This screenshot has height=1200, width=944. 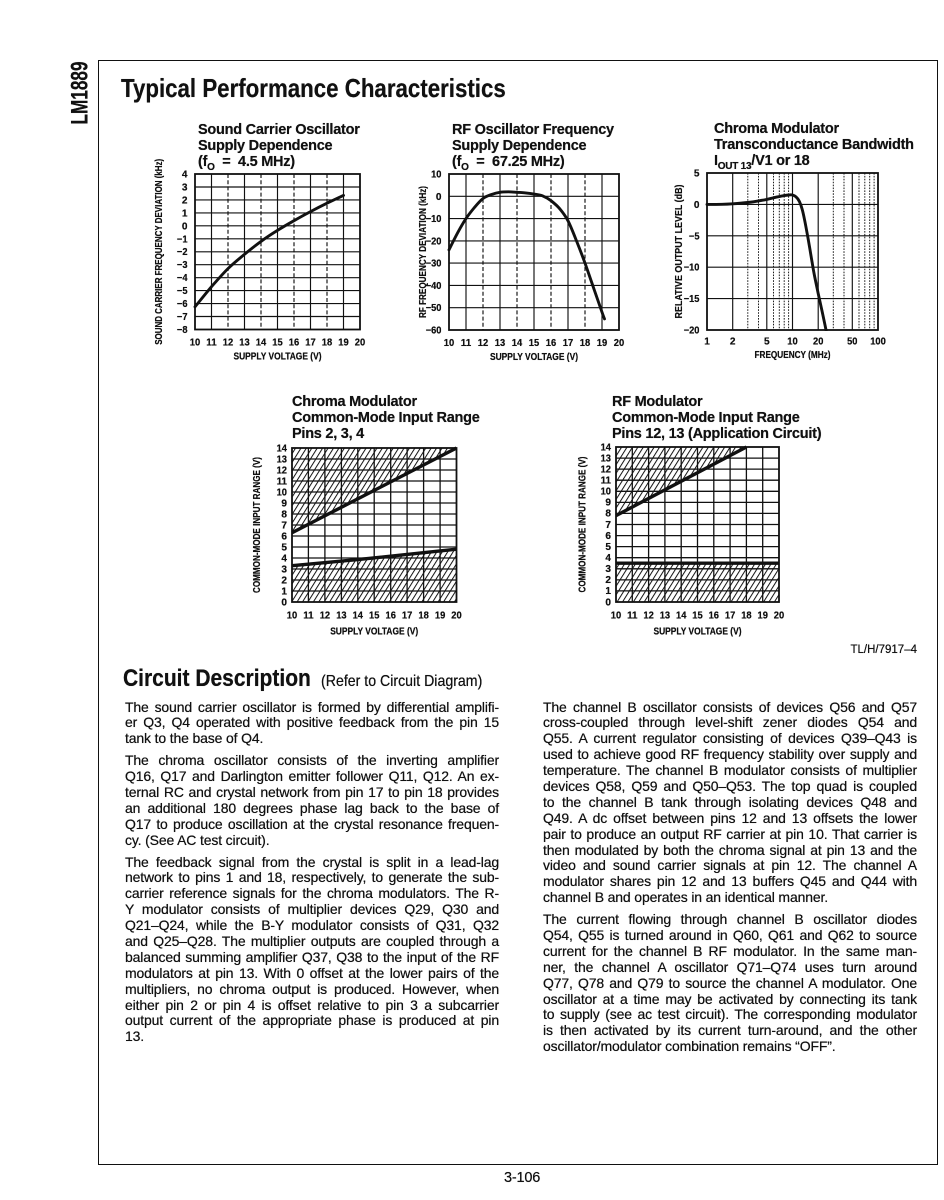 I want to click on svg-text: −30, so click(x=434, y=264).